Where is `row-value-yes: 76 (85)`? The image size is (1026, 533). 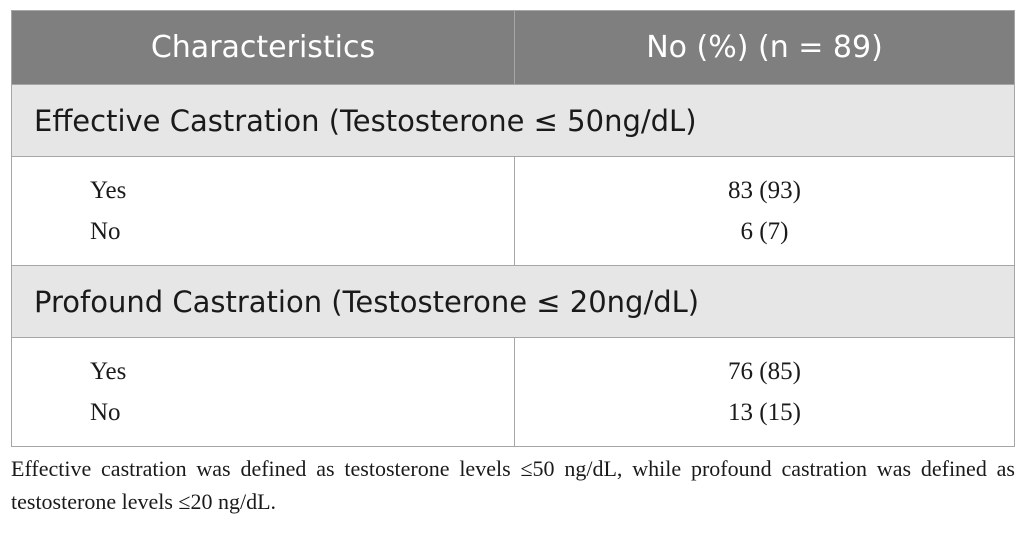 row-value-yes: 76 (85) is located at coordinates (764, 371).